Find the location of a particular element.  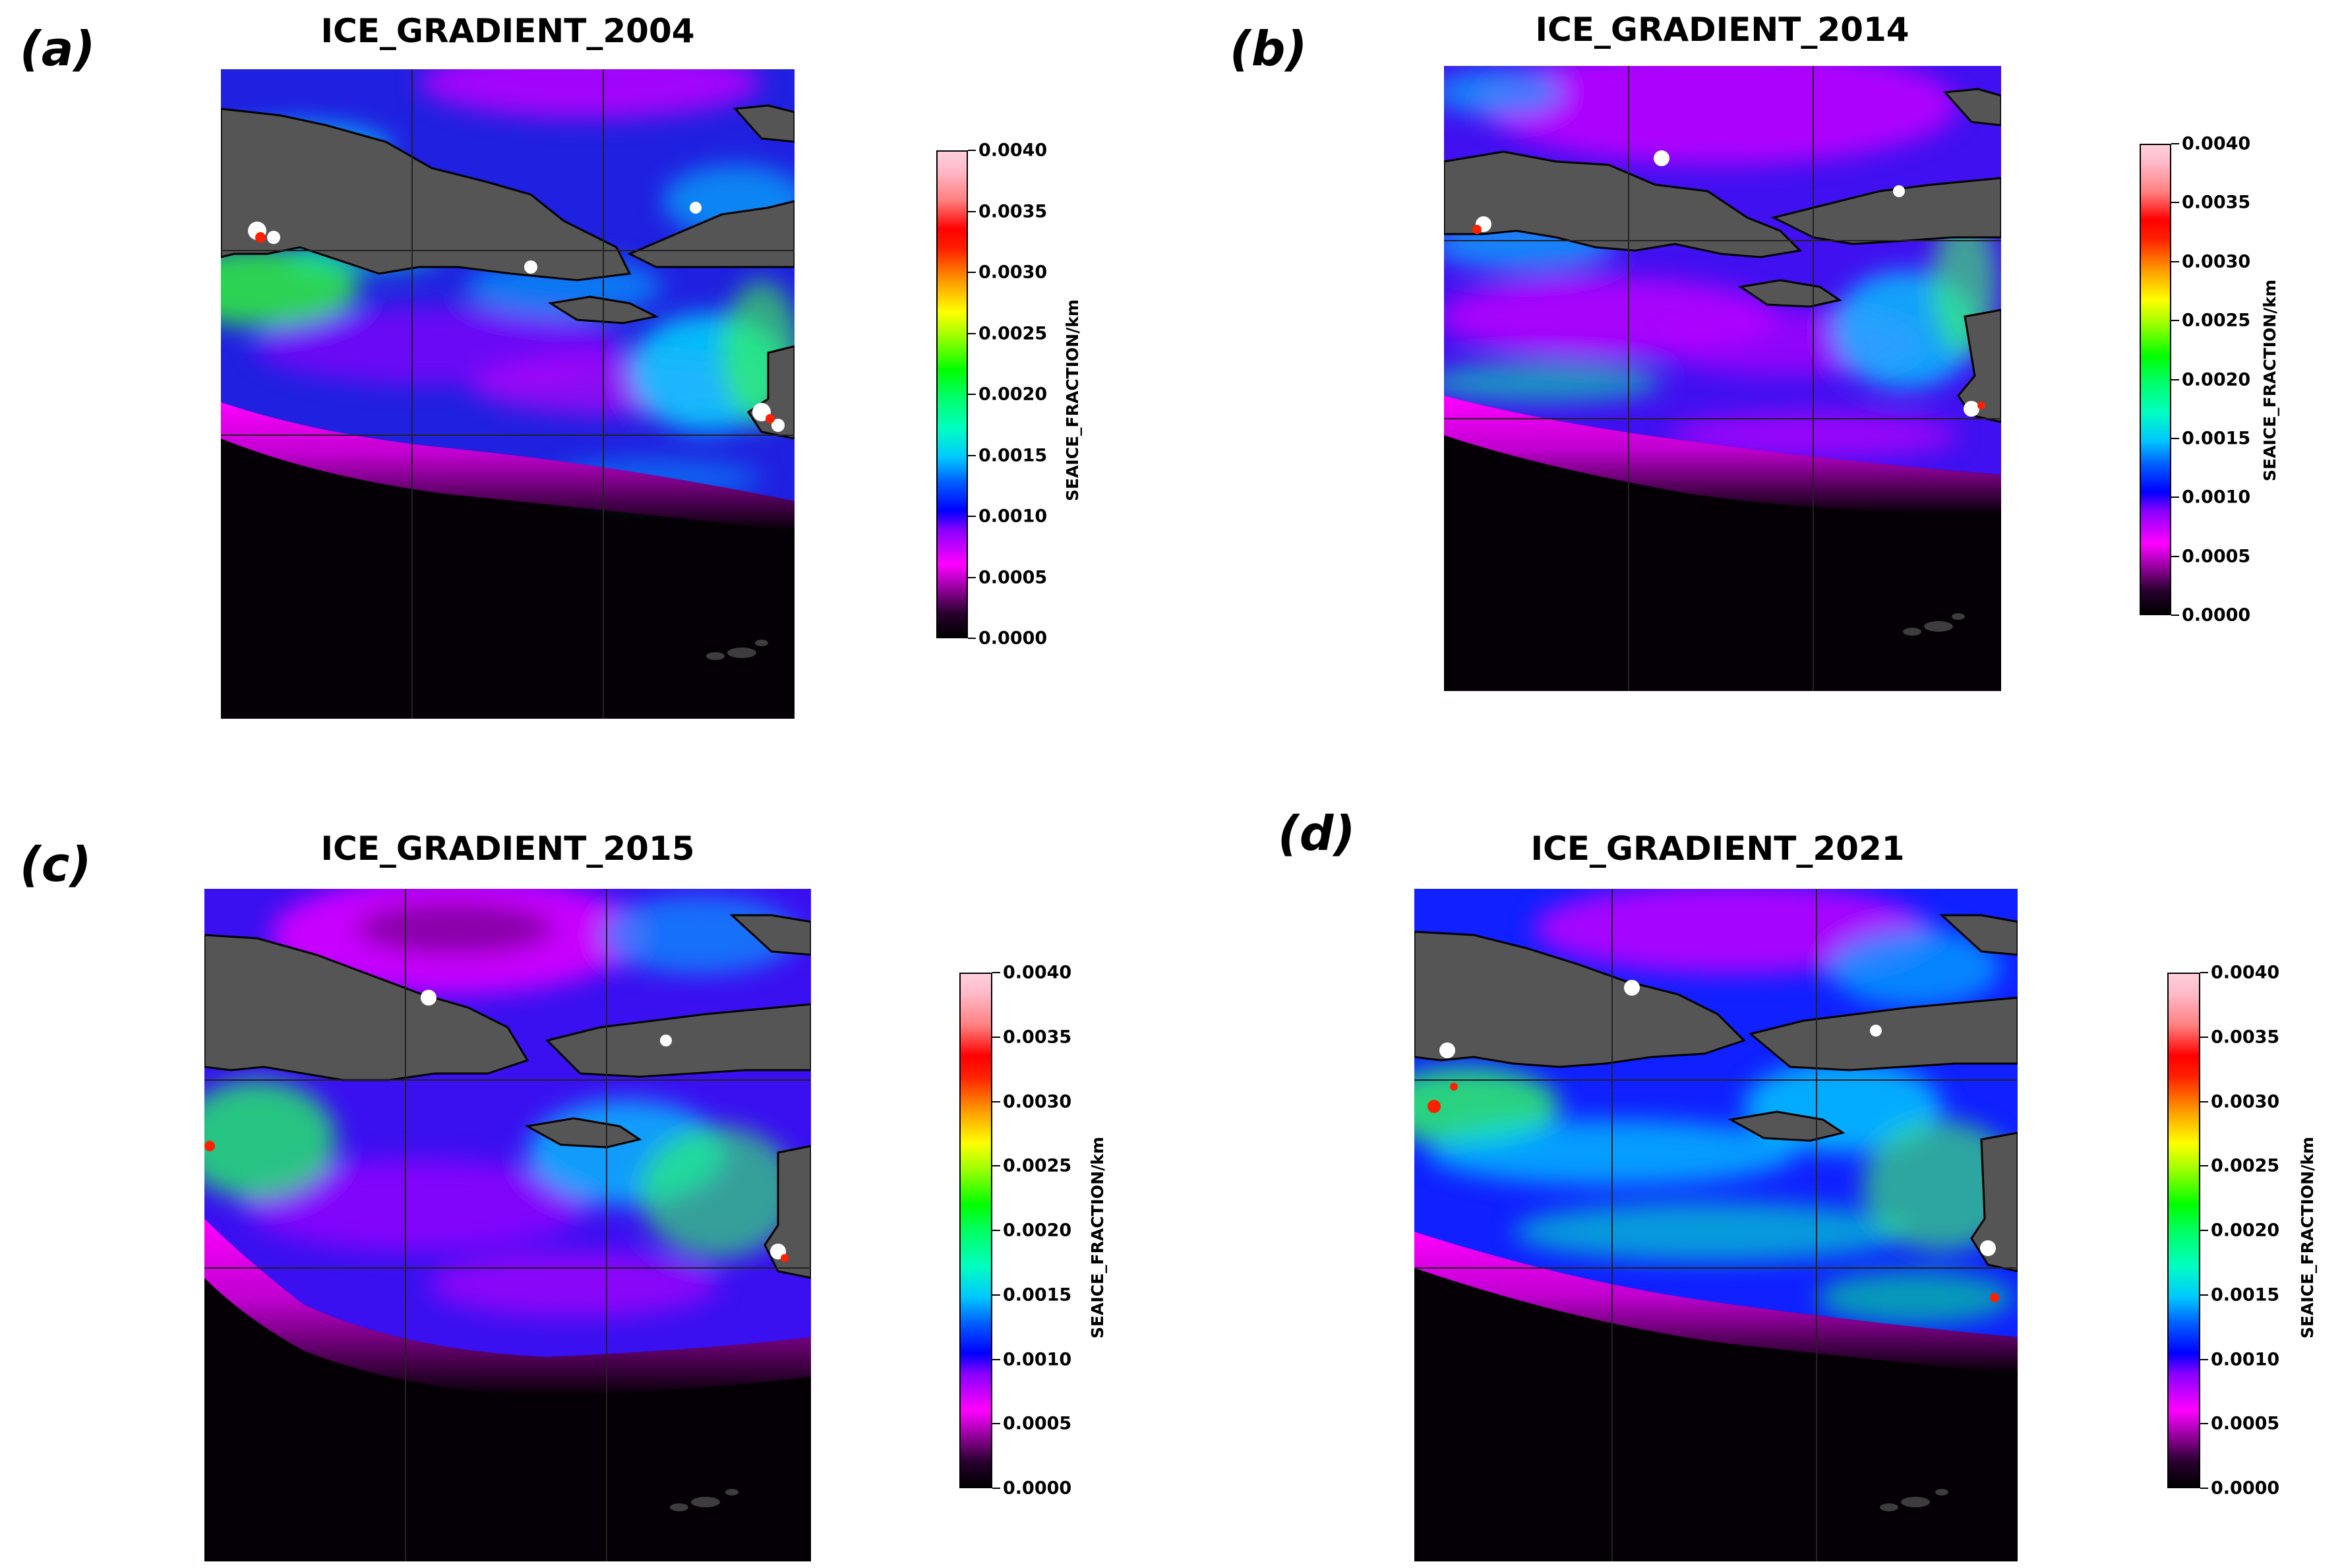

panel-title-a: ICE_GRADIENT_2004 is located at coordinates (507, 31).